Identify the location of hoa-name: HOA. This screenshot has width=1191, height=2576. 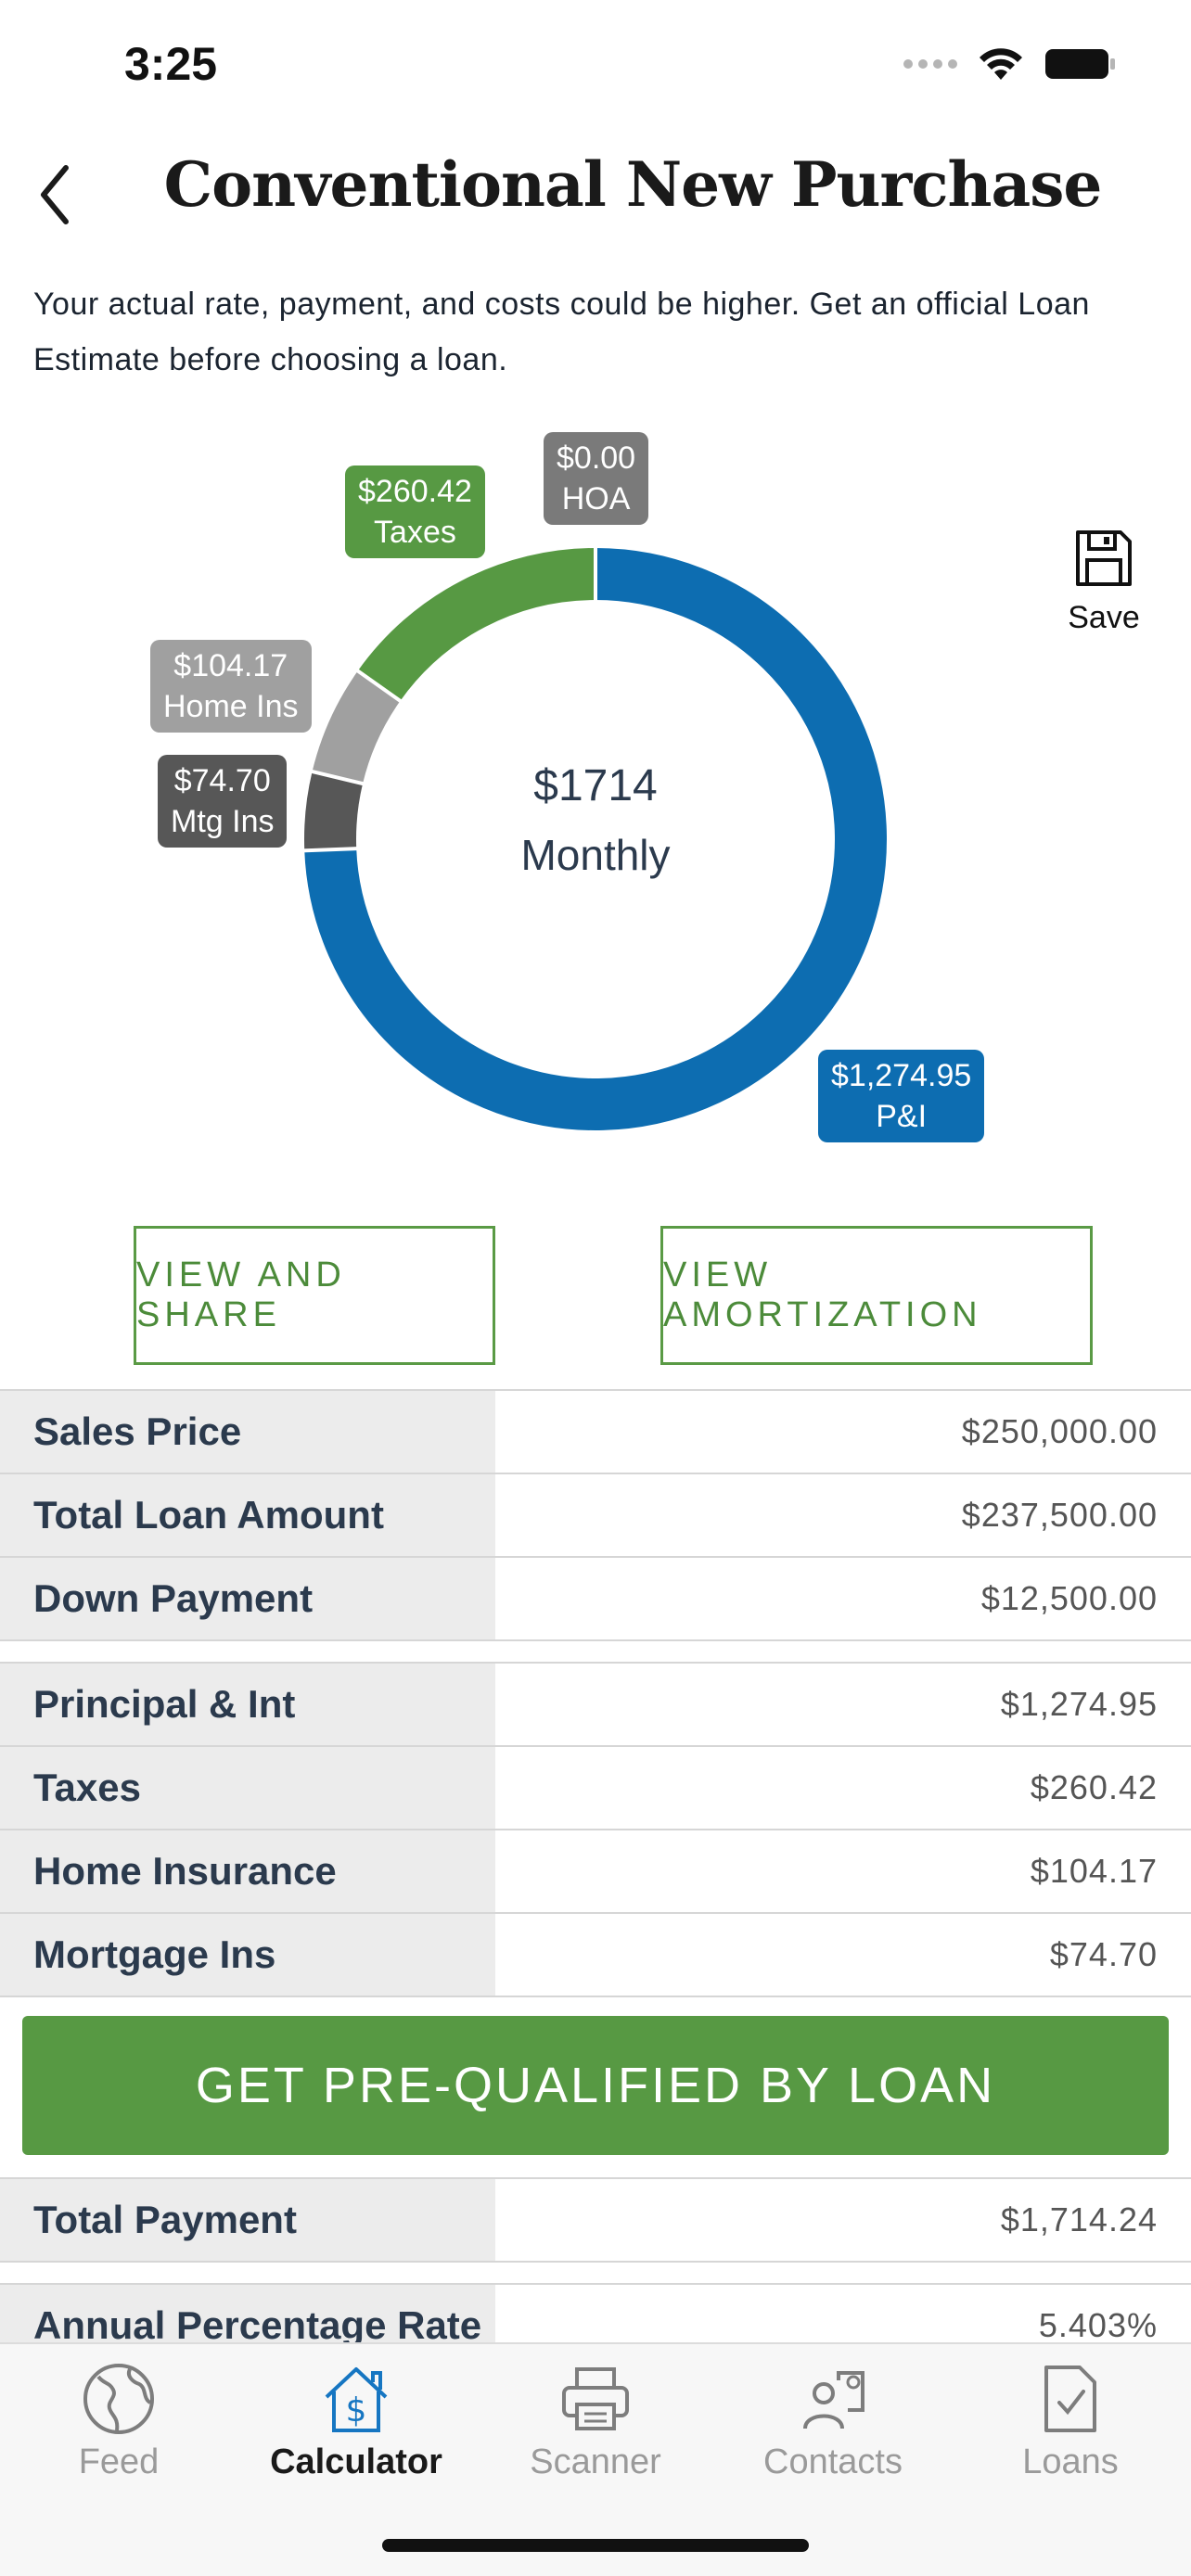
(596, 499).